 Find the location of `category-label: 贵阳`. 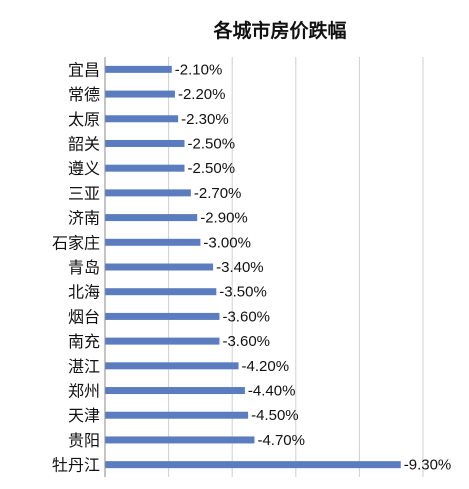

category-label: 贵阳 is located at coordinates (84, 440).